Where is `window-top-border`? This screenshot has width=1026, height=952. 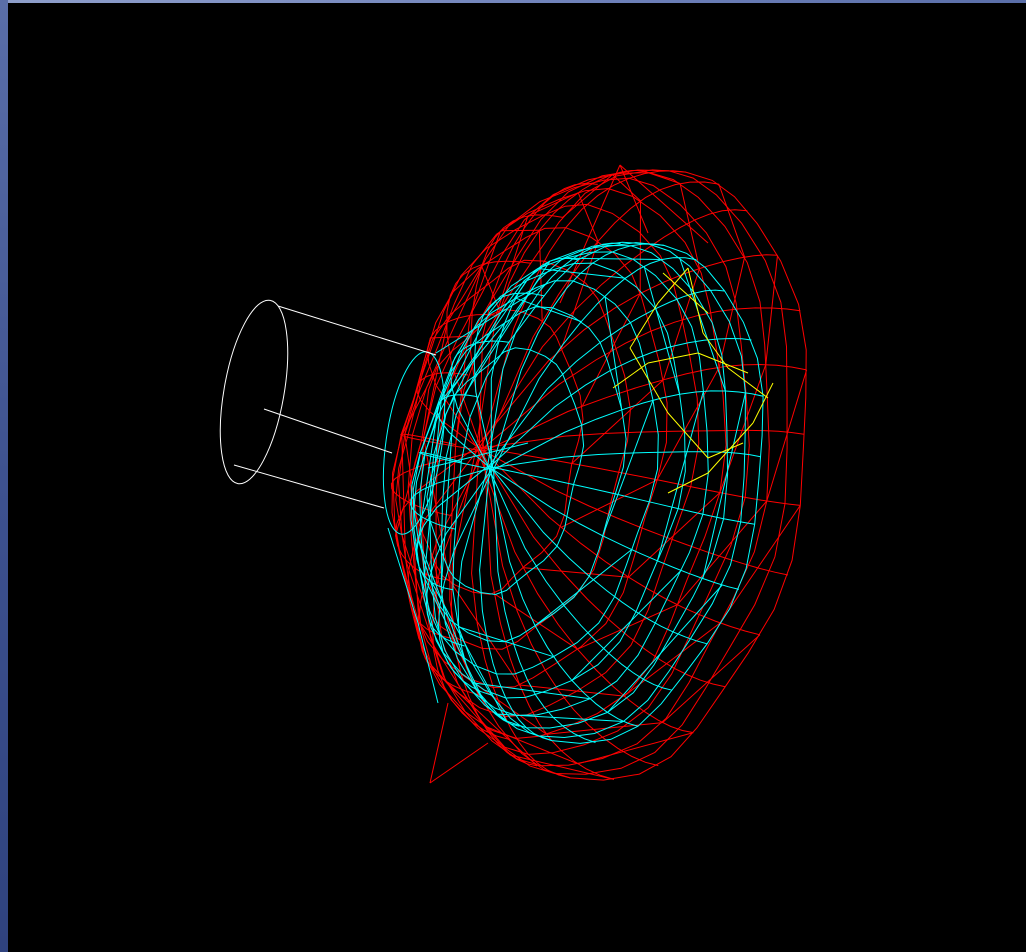
window-top-border is located at coordinates (513, 1).